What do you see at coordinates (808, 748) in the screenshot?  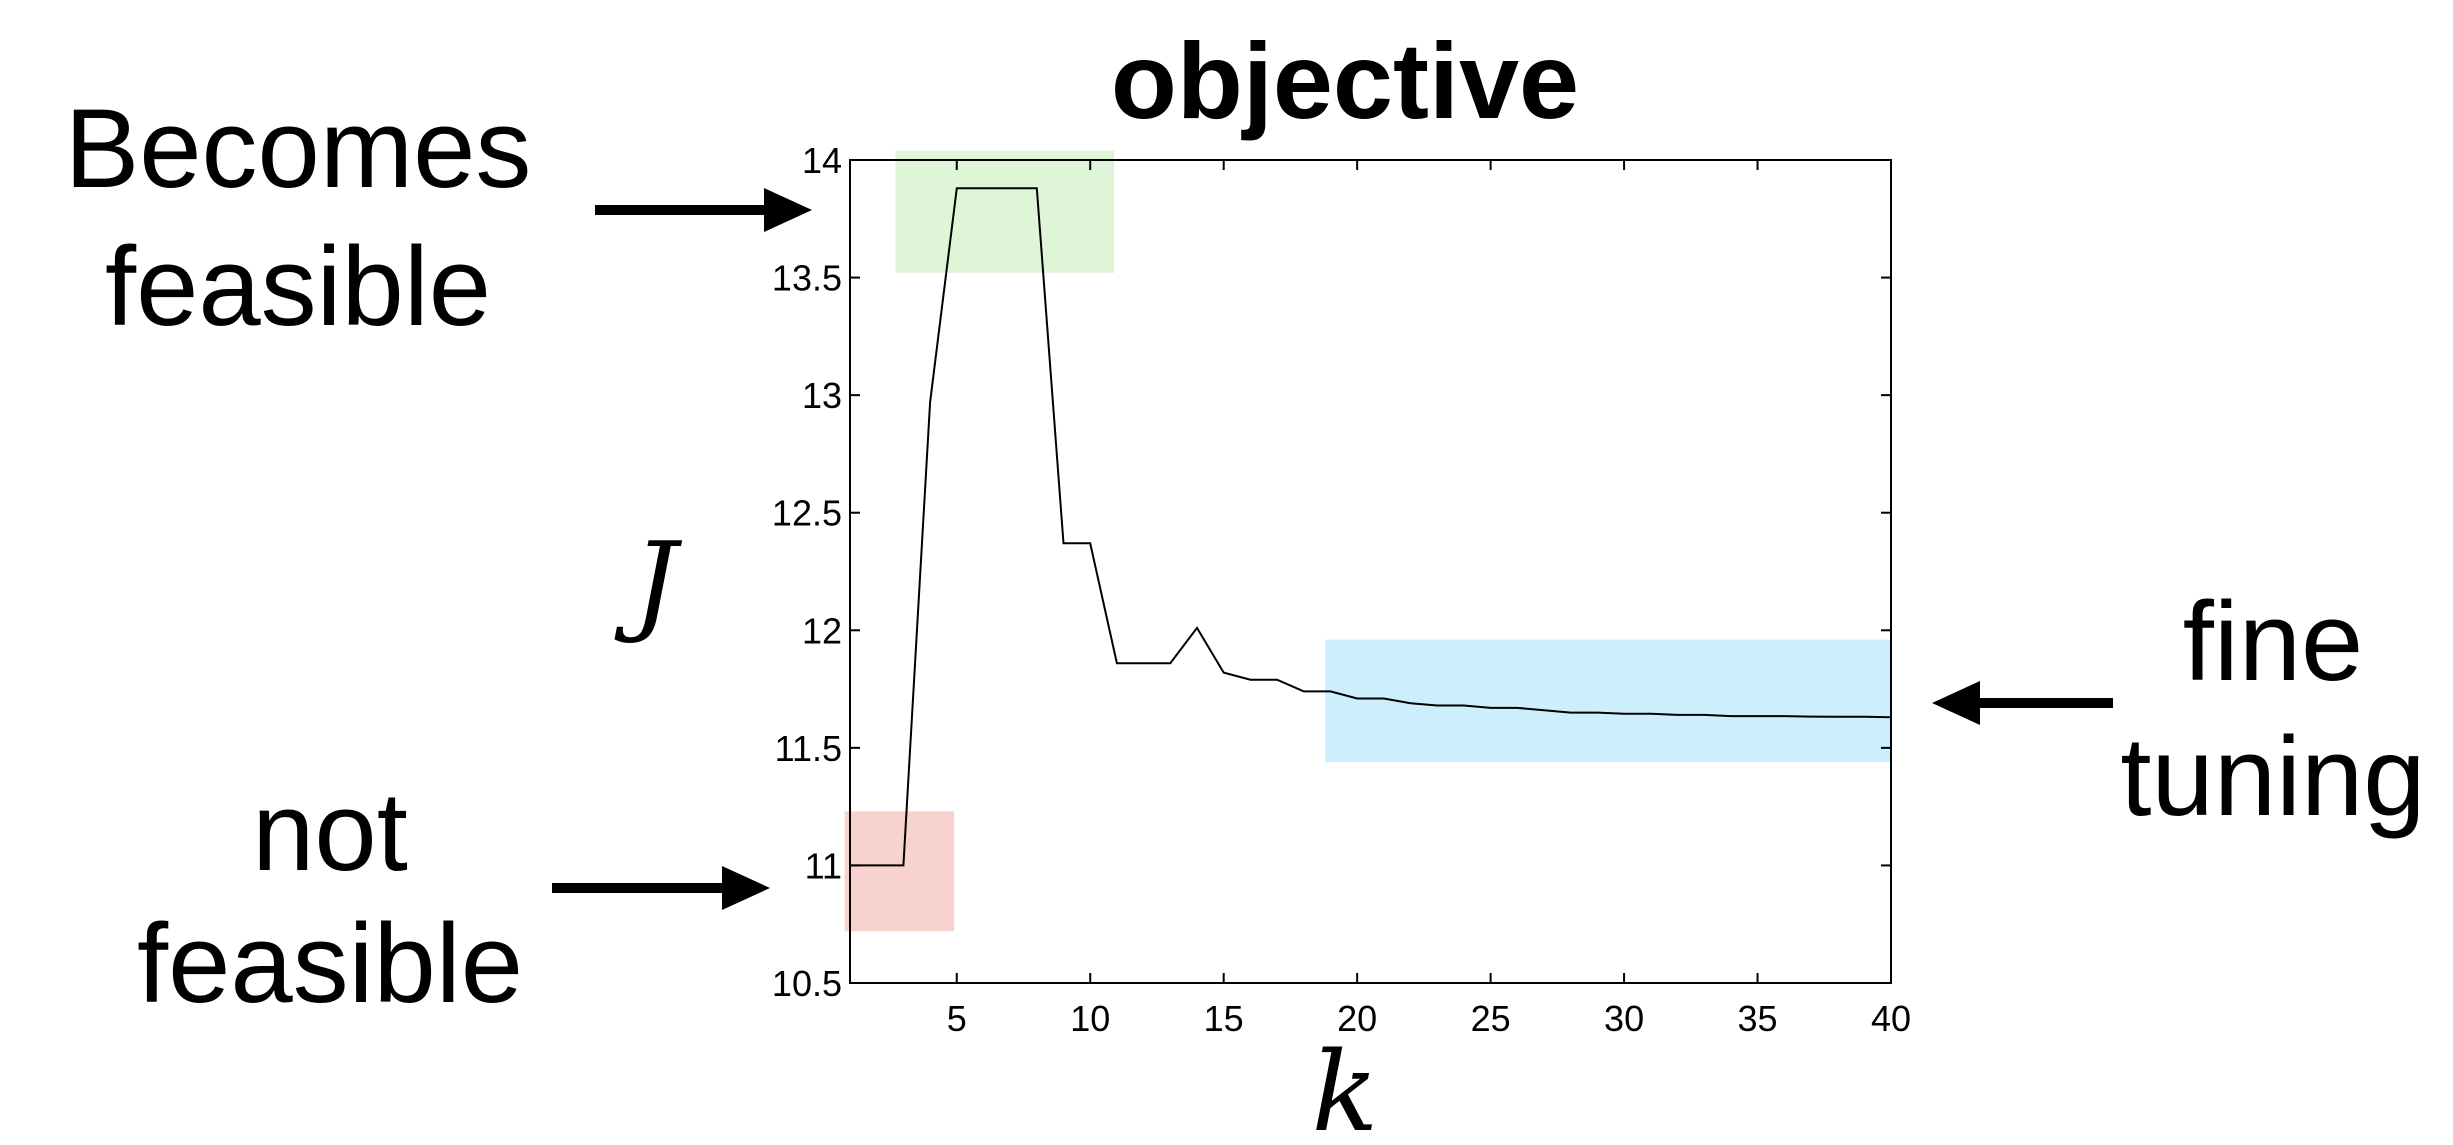 I see `y-tick-label: 11.5` at bounding box center [808, 748].